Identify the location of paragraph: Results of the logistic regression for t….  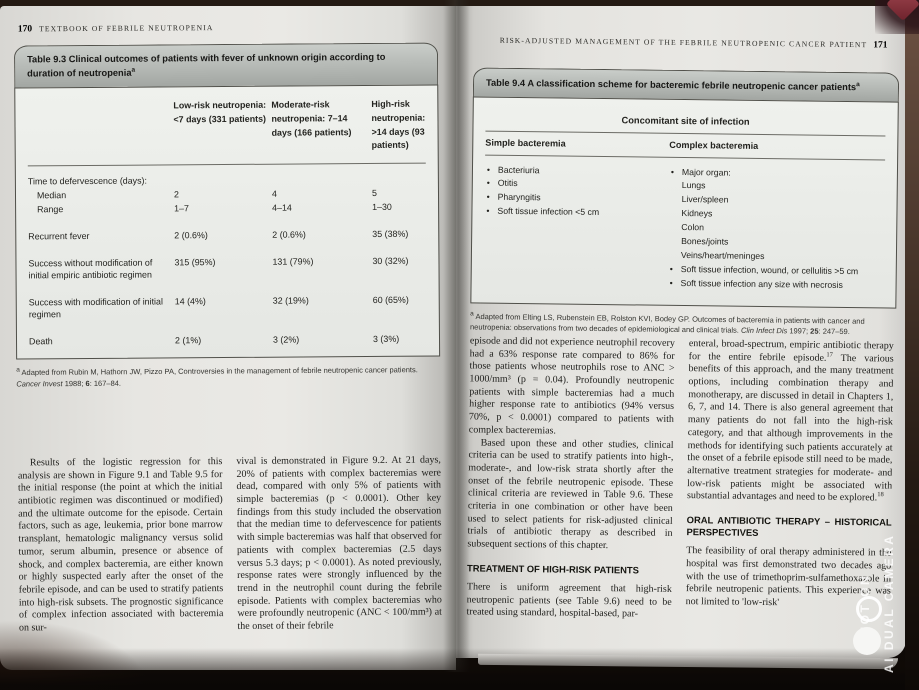
(120, 545).